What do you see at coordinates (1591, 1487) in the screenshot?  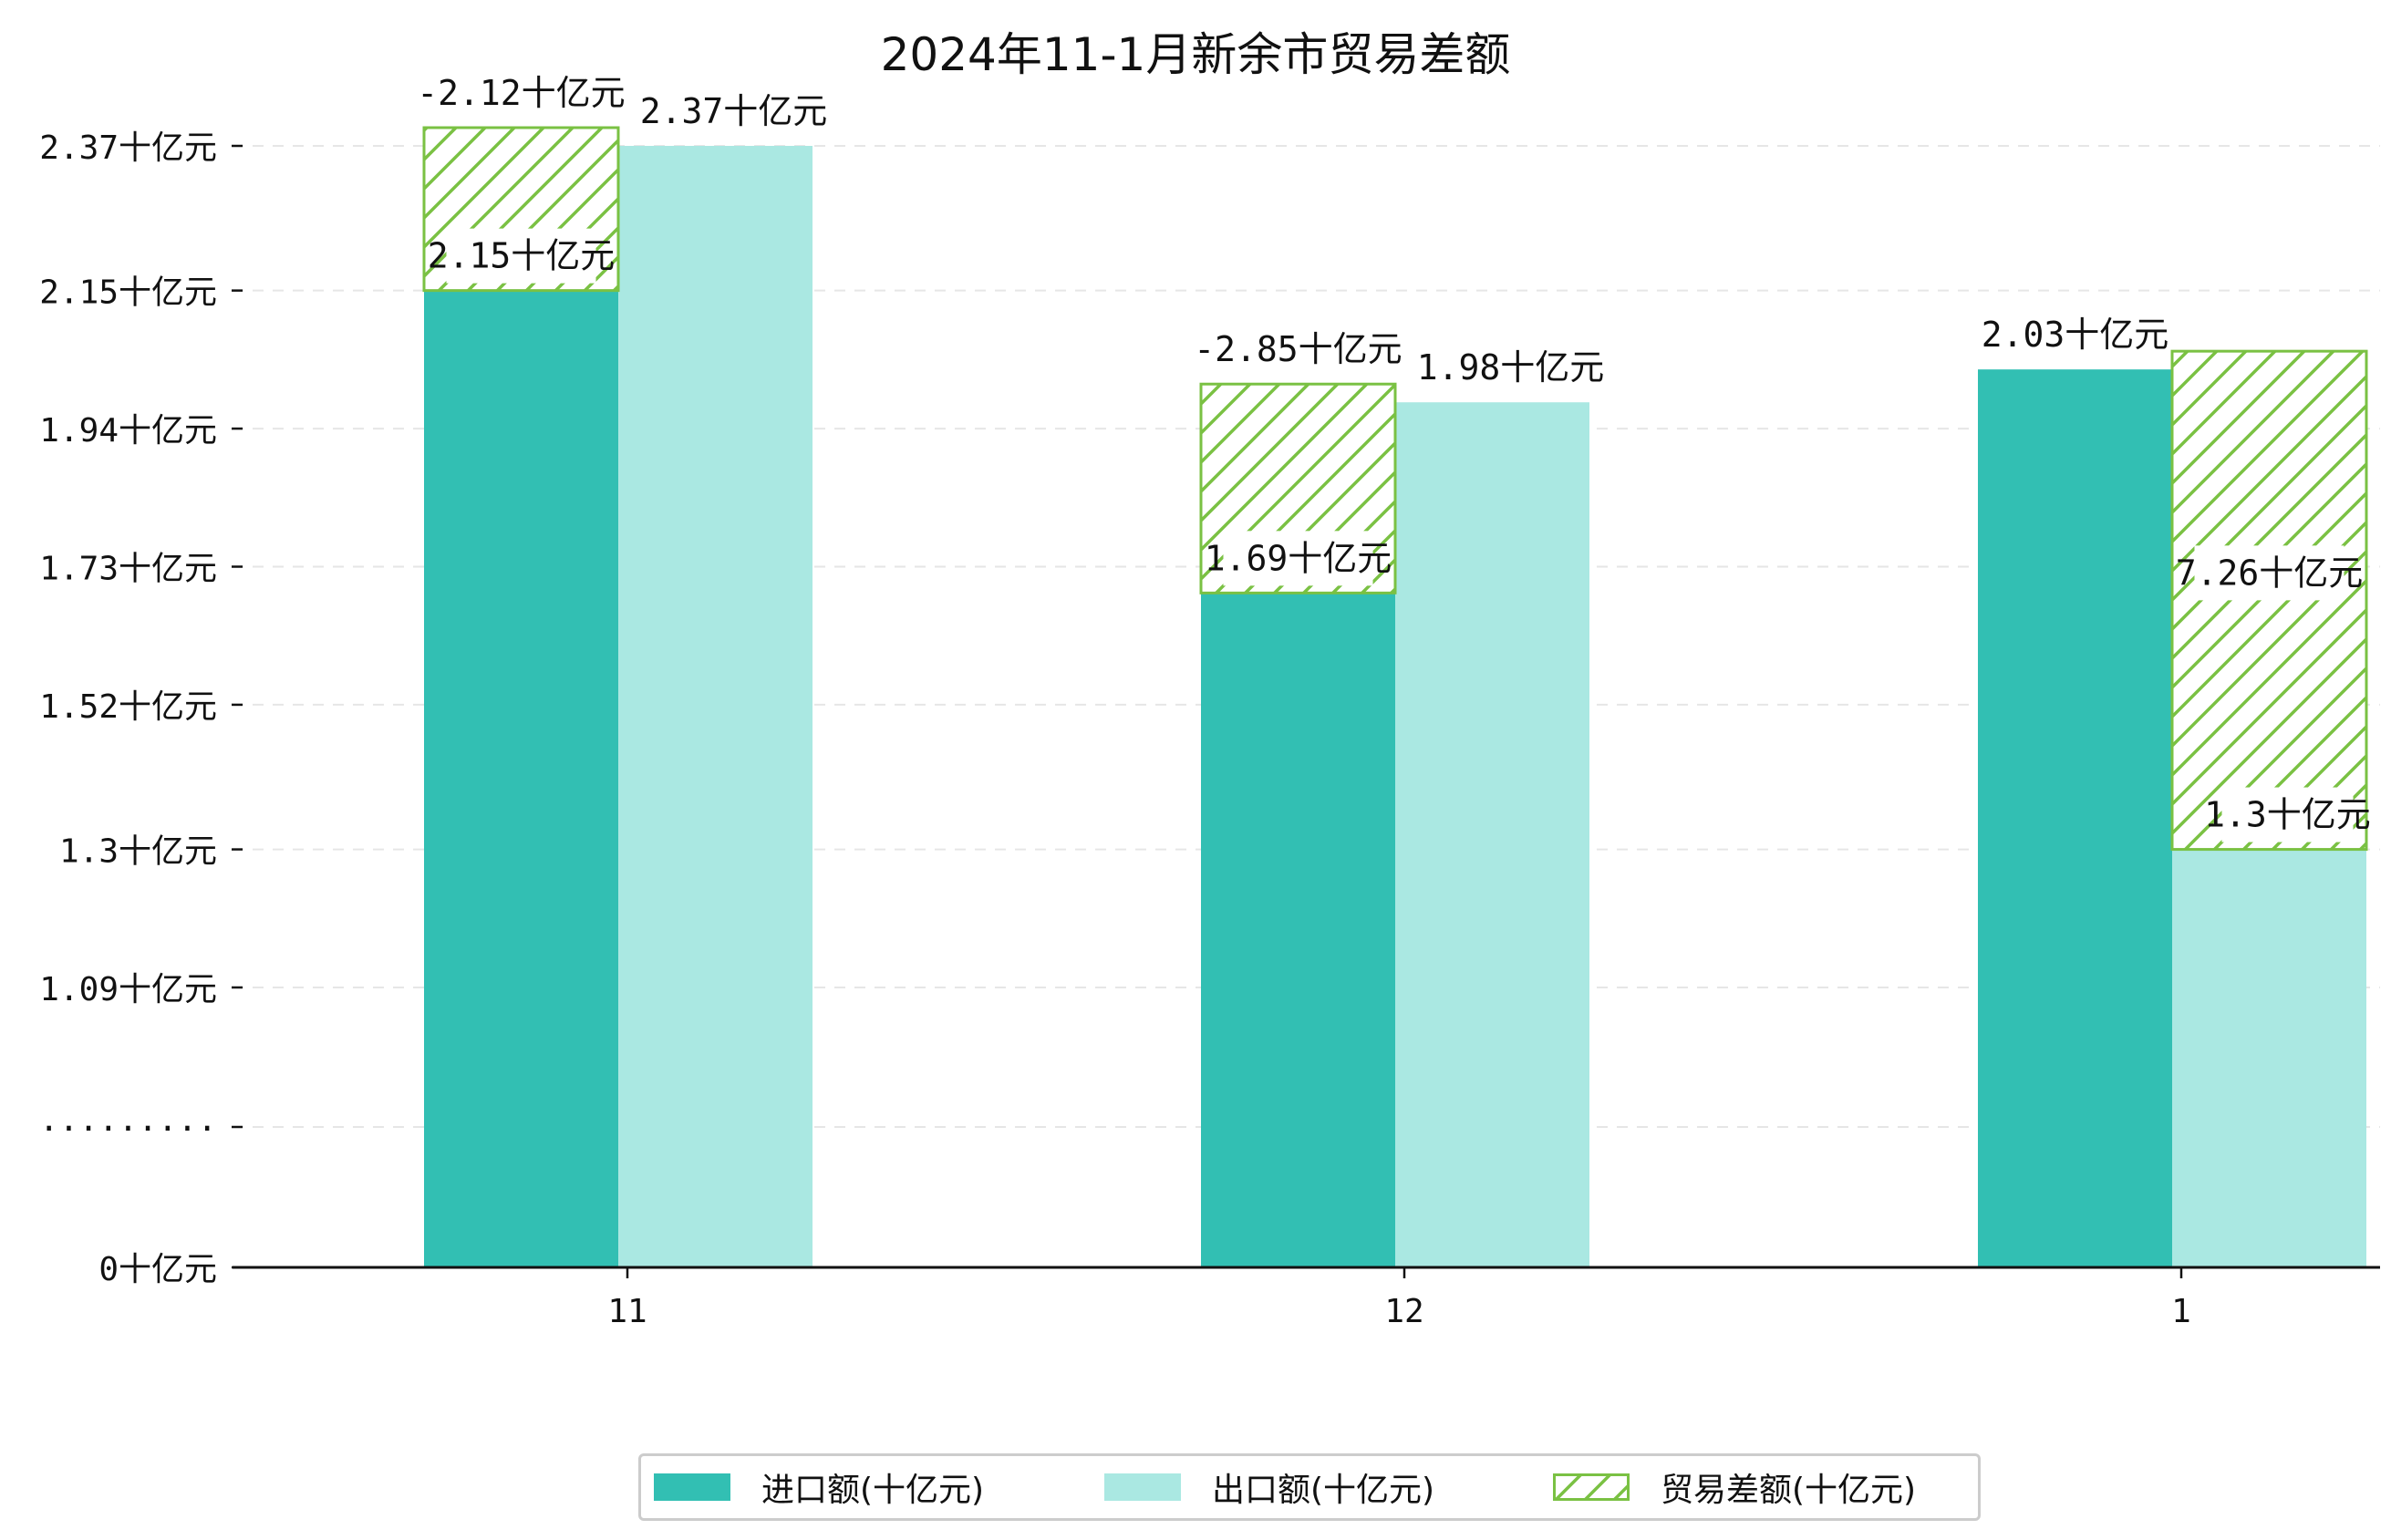 I see `legend-swatch-balance` at bounding box center [1591, 1487].